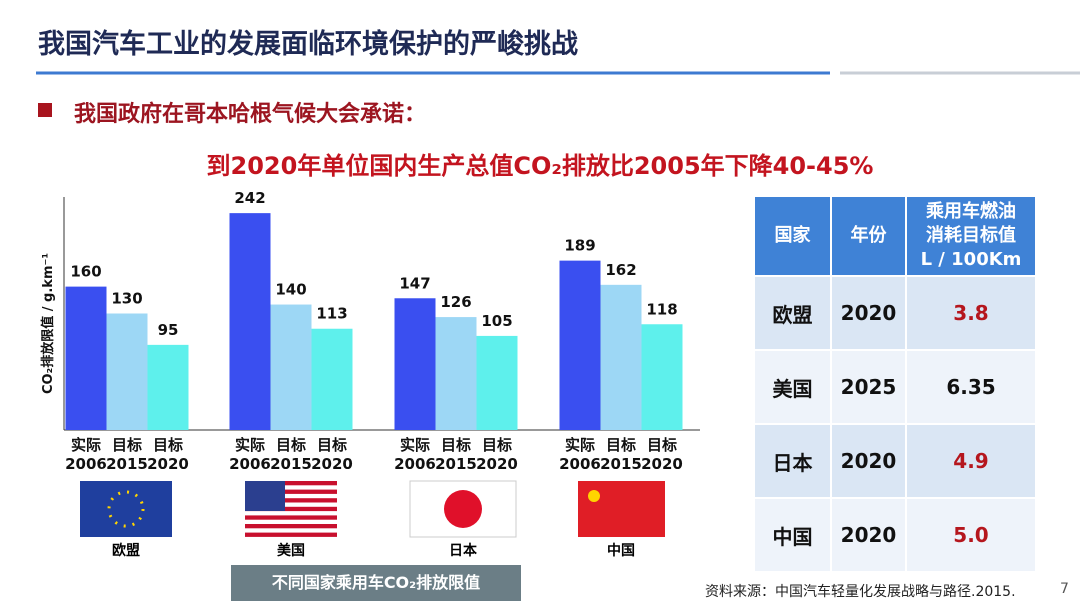 The width and height of the screenshot is (1080, 608). I want to click on source-note: 资料来源：中国汽车轻量化发展战略与路径.2015., so click(860, 592).